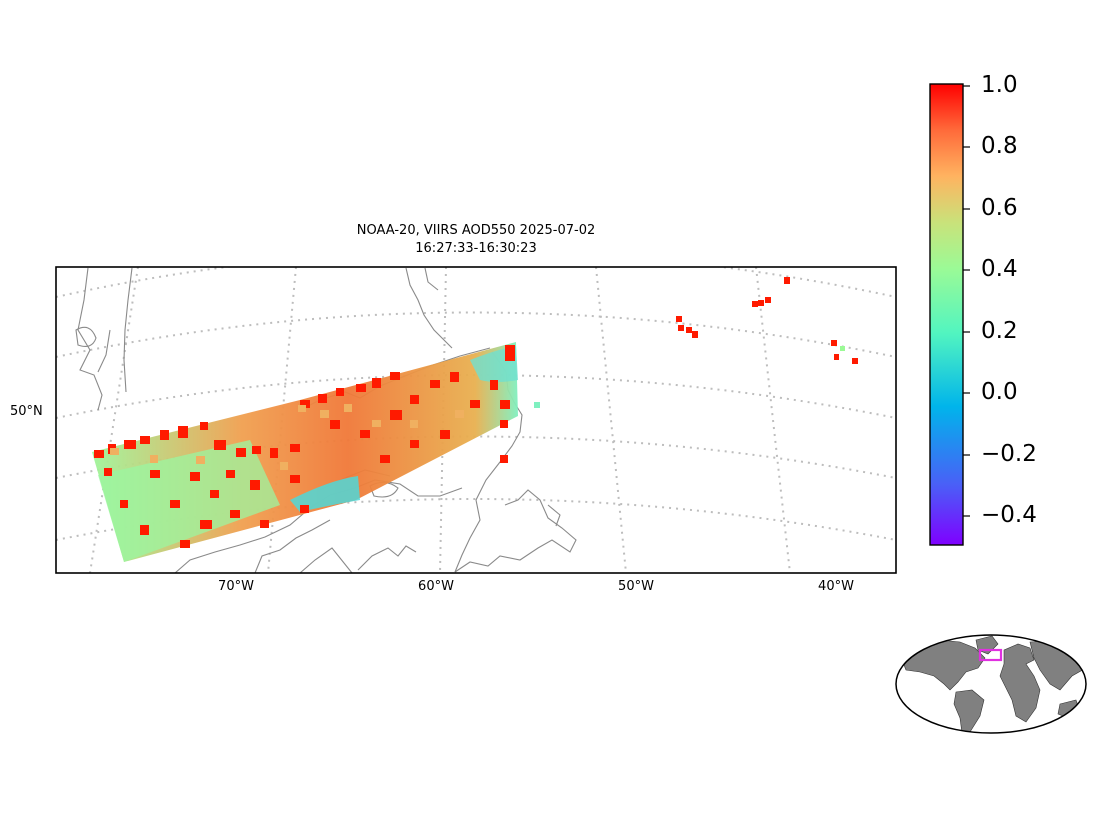 Image resolution: width=1120 pixels, height=840 pixels. What do you see at coordinates (287, 437) in the screenshot?
I see `aod-speckles-mid` at bounding box center [287, 437].